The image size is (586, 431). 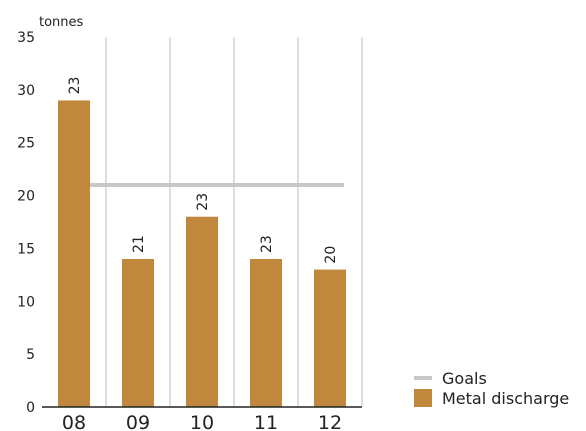 I want to click on y-tick-label-10: 10, so click(x=26, y=302).